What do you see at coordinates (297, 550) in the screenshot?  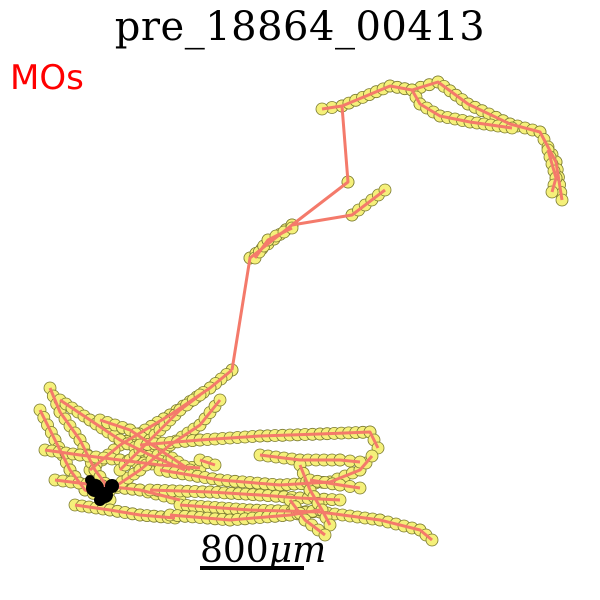 I see `scale-bar-unit: μm` at bounding box center [297, 550].